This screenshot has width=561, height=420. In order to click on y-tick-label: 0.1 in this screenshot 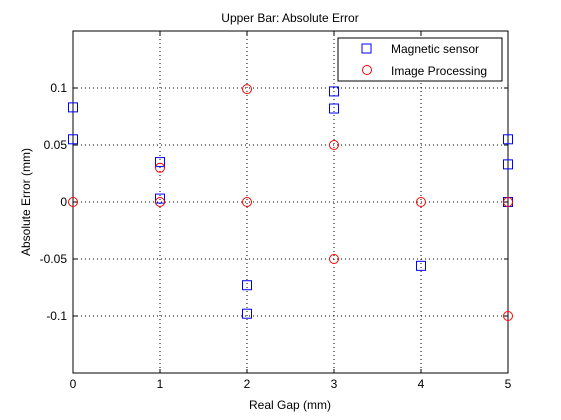, I will do `click(58, 88)`.